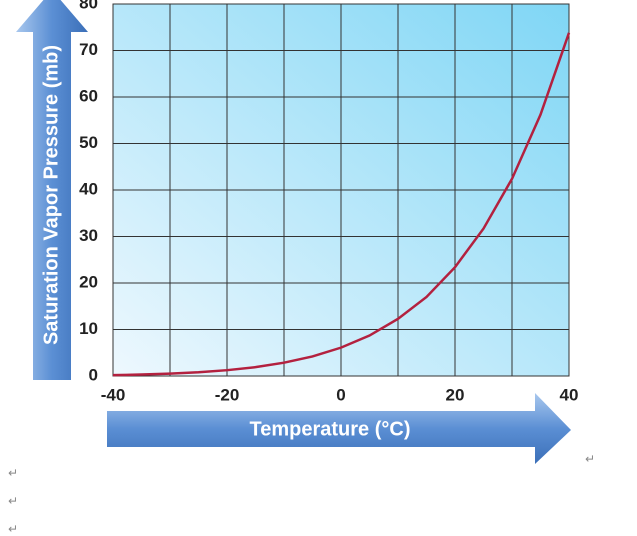 This screenshot has width=637, height=536. I want to click on y-axis-label: Saturation Vapor Pressure (mb), so click(51, 195).